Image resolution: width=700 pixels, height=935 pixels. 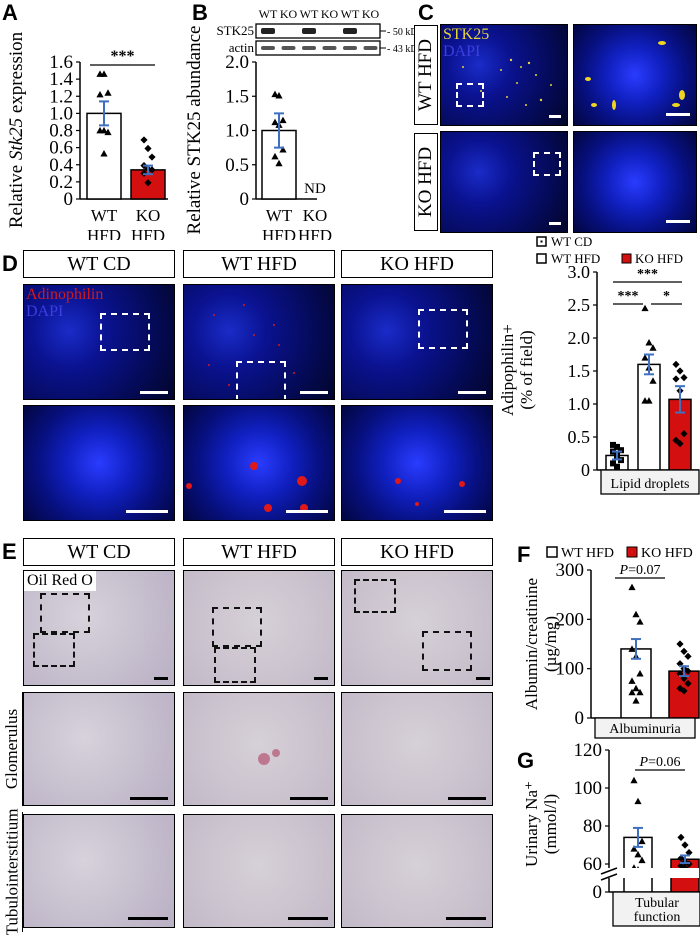 What do you see at coordinates (541, 258) in the screenshot?
I see `legend-swatch-wt-hfd` at bounding box center [541, 258].